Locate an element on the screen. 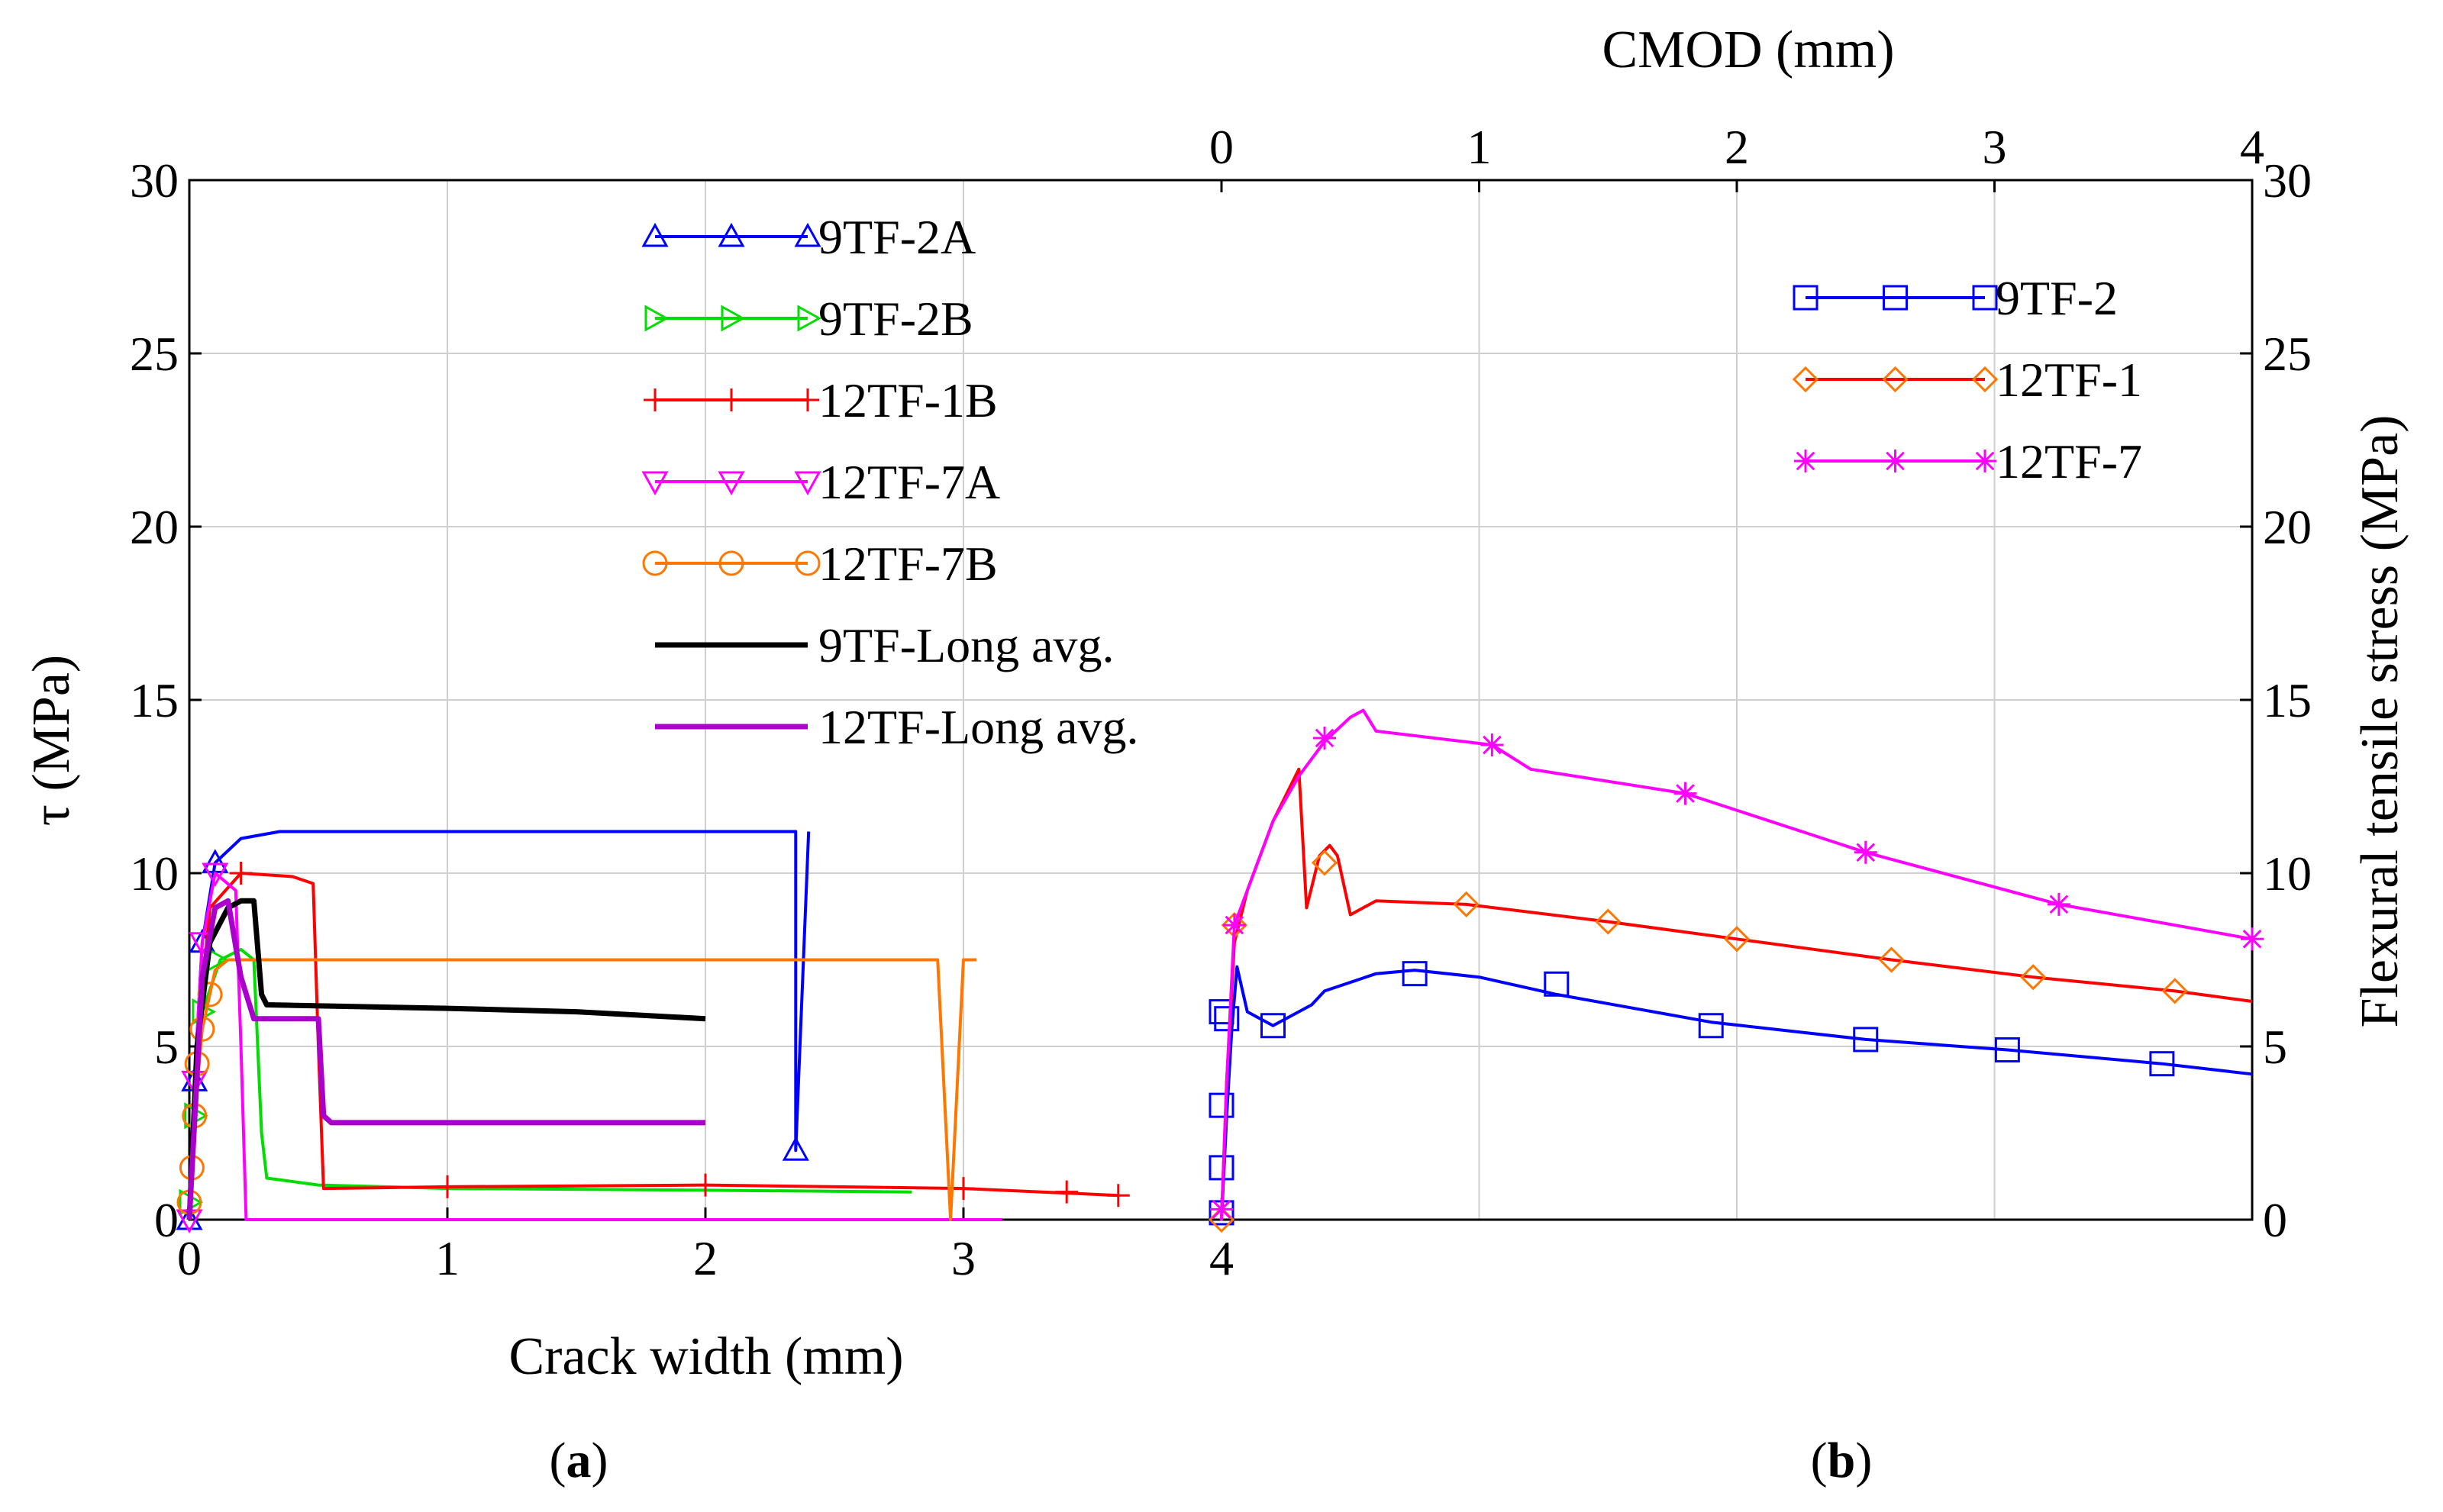 This screenshot has width=2443, height=1512. ylabel-a: τ (MPa) is located at coordinates (52, 741).